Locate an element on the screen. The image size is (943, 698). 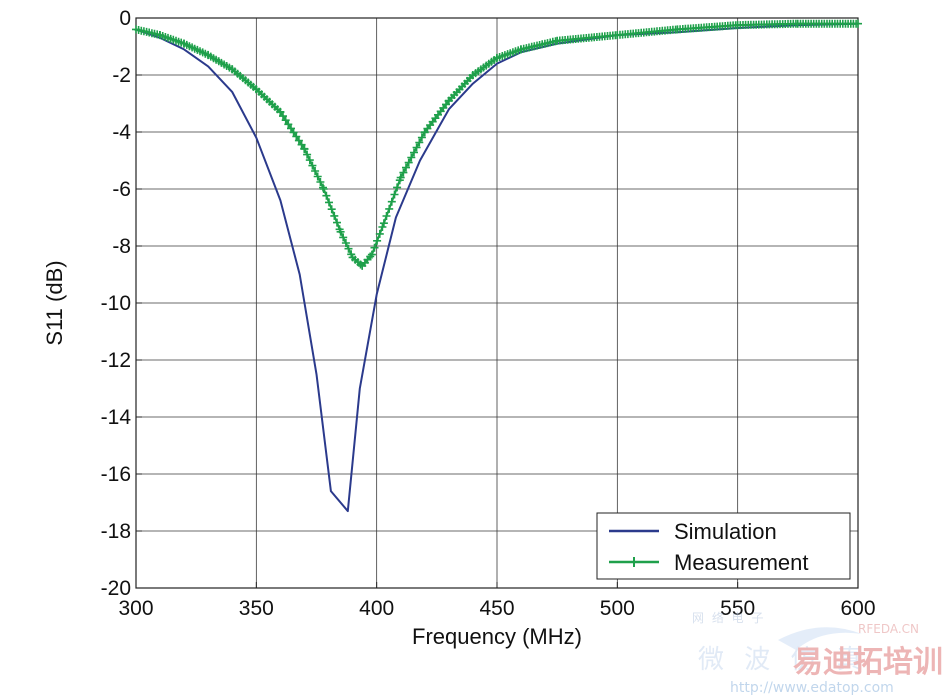
legend-marker is located at coordinates (634, 562).